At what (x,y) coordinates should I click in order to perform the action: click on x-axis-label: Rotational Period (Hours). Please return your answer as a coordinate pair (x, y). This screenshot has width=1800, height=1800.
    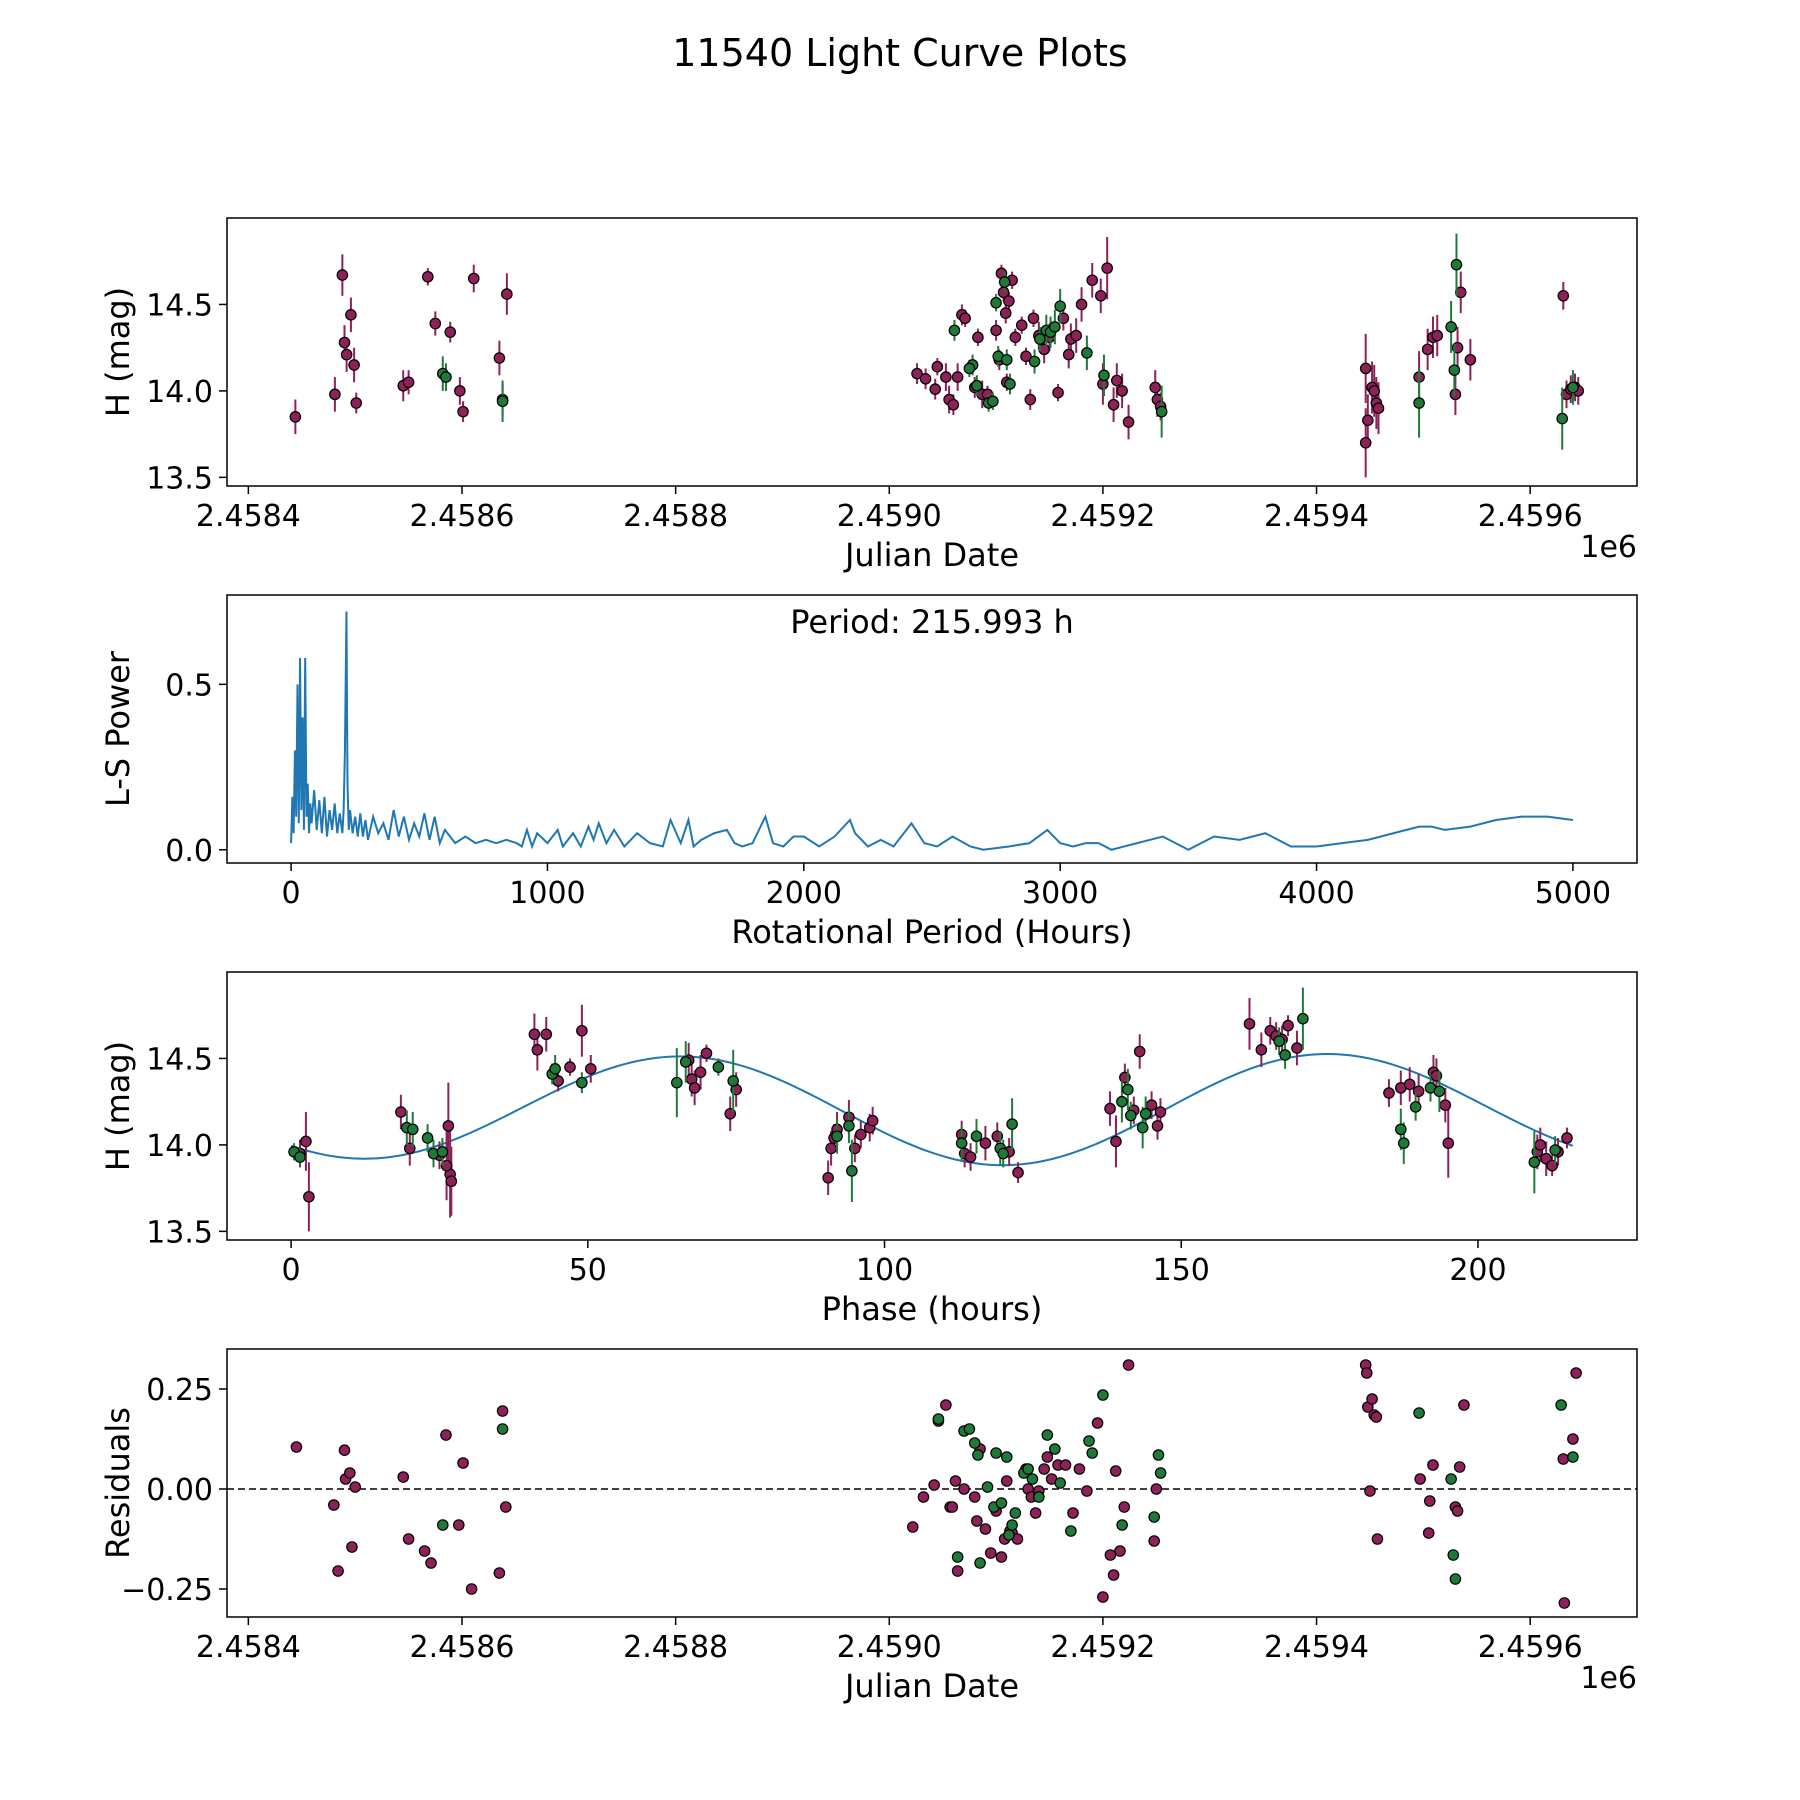
    Looking at the image, I should click on (931, 932).